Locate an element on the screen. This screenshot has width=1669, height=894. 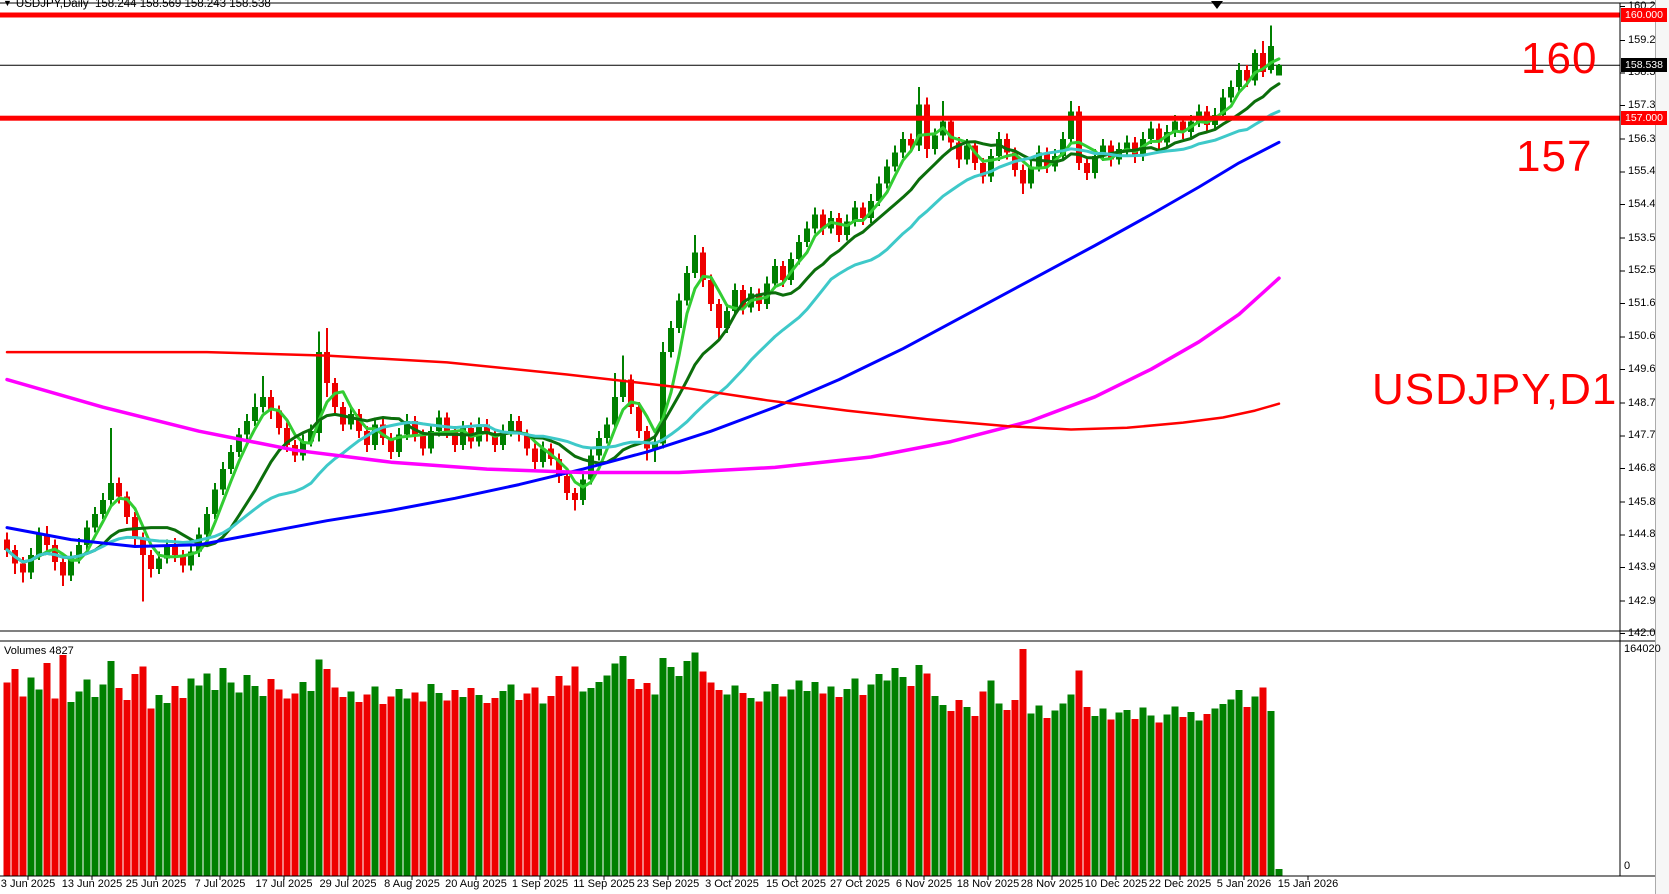
x-axis-label: 11 Sep 2025 is located at coordinates (604, 884).